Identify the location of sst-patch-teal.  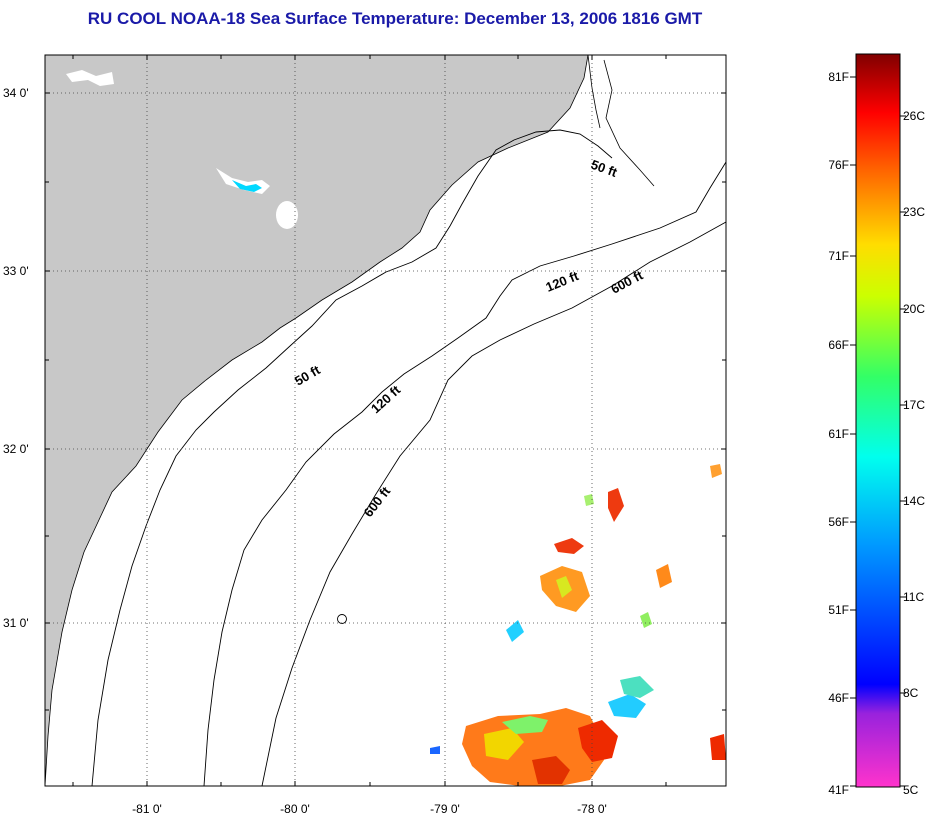
(637, 687).